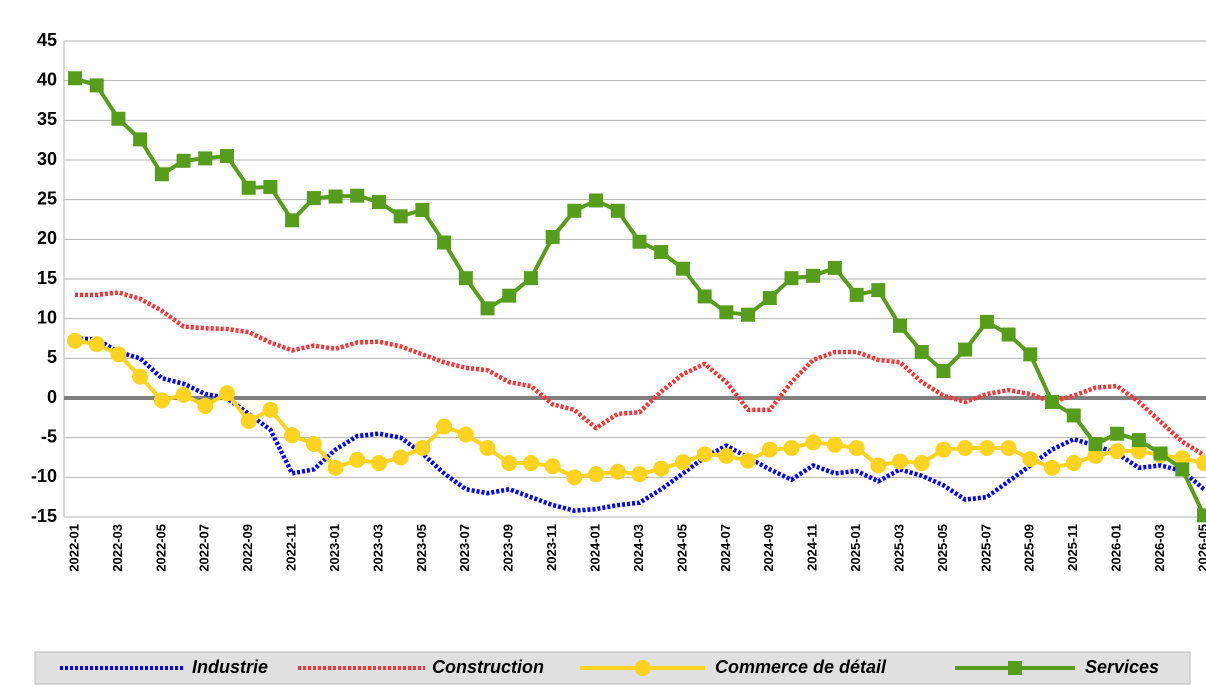 The height and width of the screenshot is (686, 1206). I want to click on x-tick-label: 2024-03, so click(638, 548).